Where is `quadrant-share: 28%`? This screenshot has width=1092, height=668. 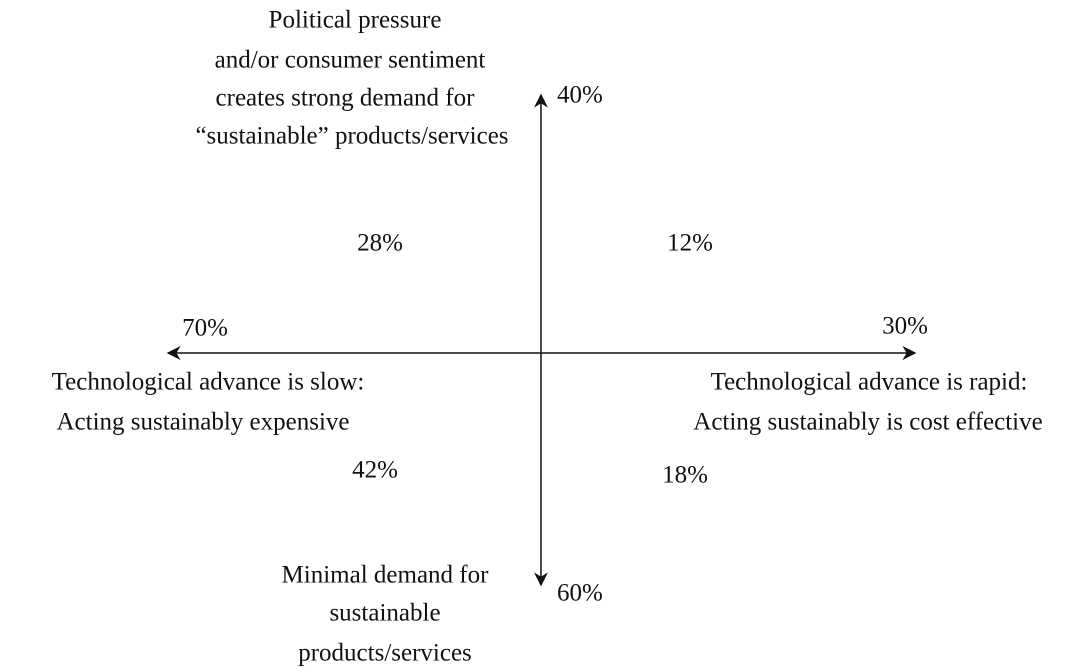
quadrant-share: 28% is located at coordinates (380, 243).